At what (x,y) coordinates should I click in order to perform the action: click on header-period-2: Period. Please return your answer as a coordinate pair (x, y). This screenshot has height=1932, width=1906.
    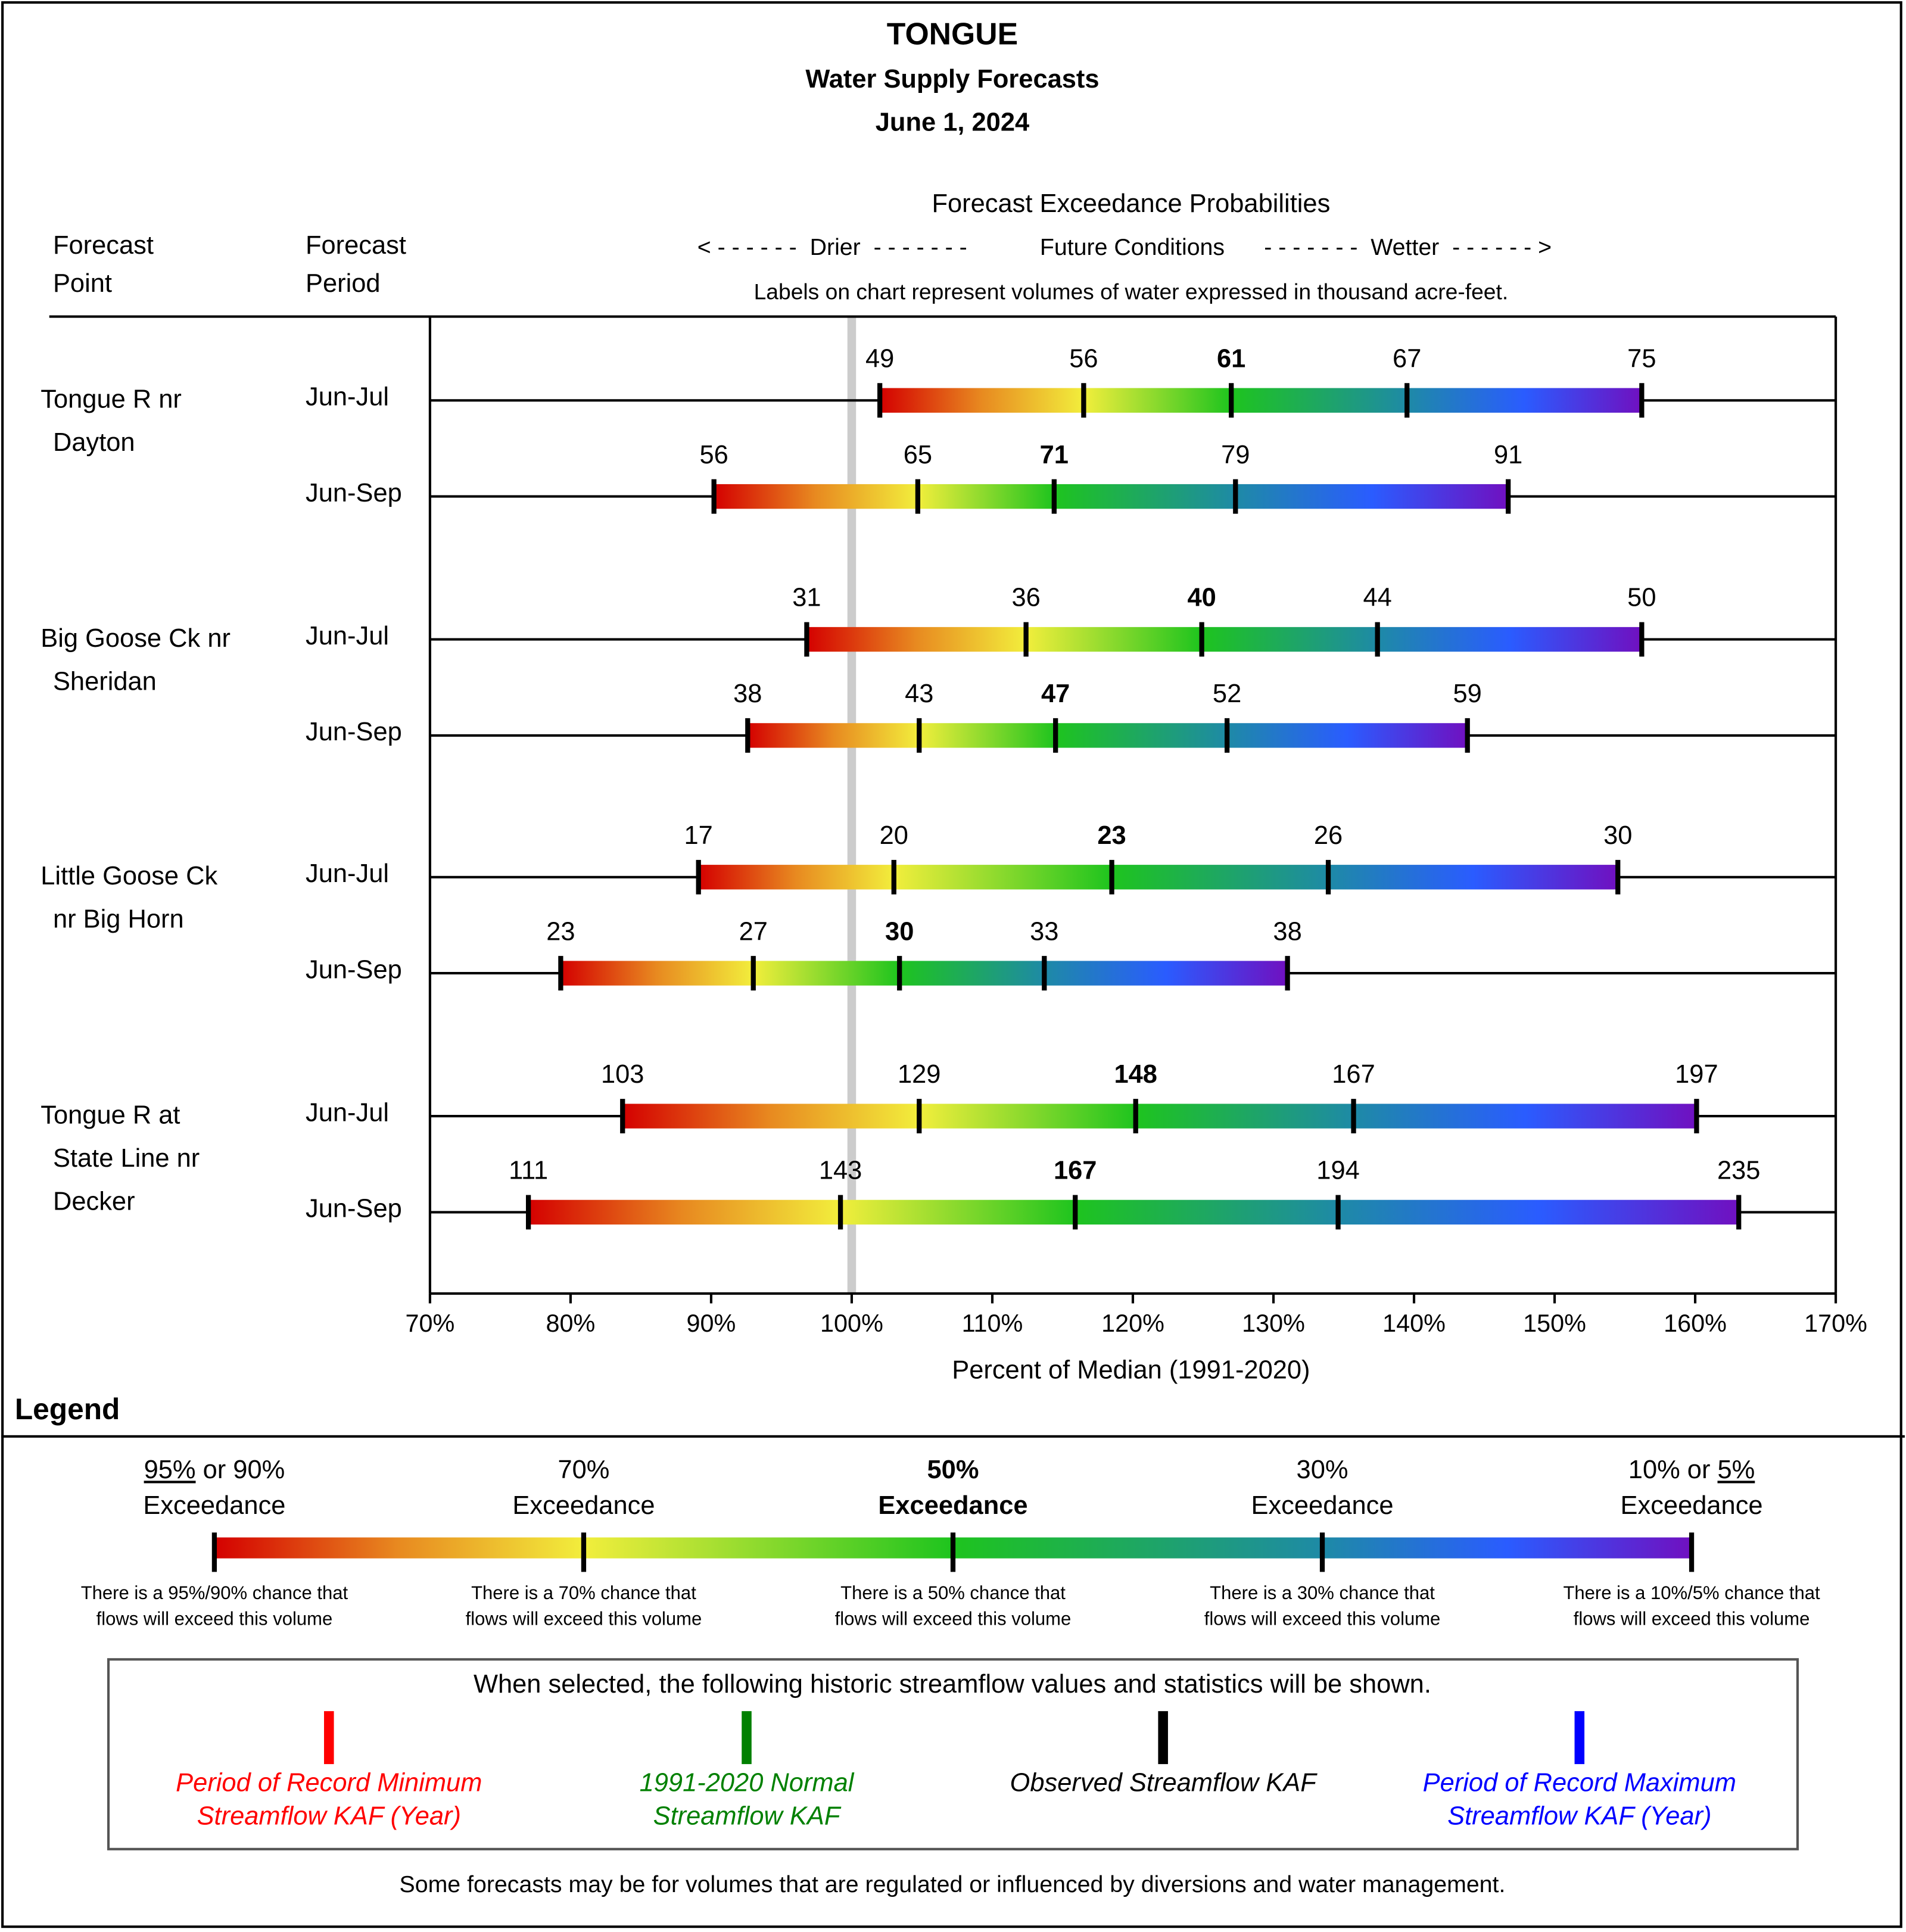
    Looking at the image, I should click on (343, 284).